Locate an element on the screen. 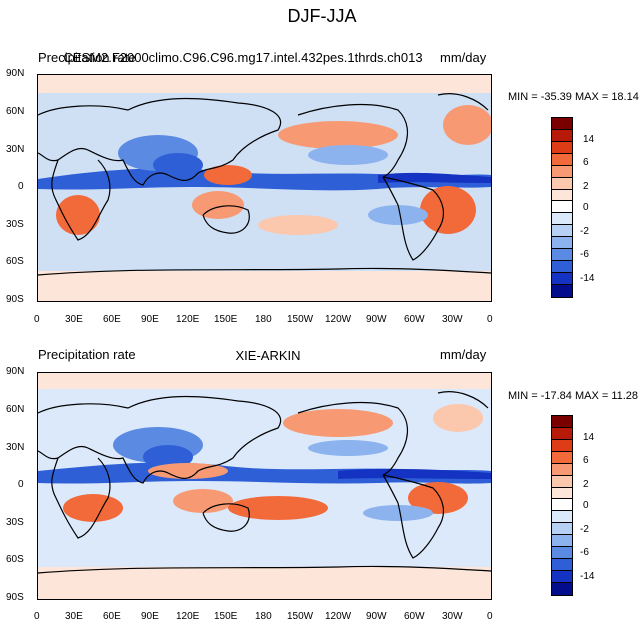  panel2-lon-tick: 60E is located at coordinates (112, 616).